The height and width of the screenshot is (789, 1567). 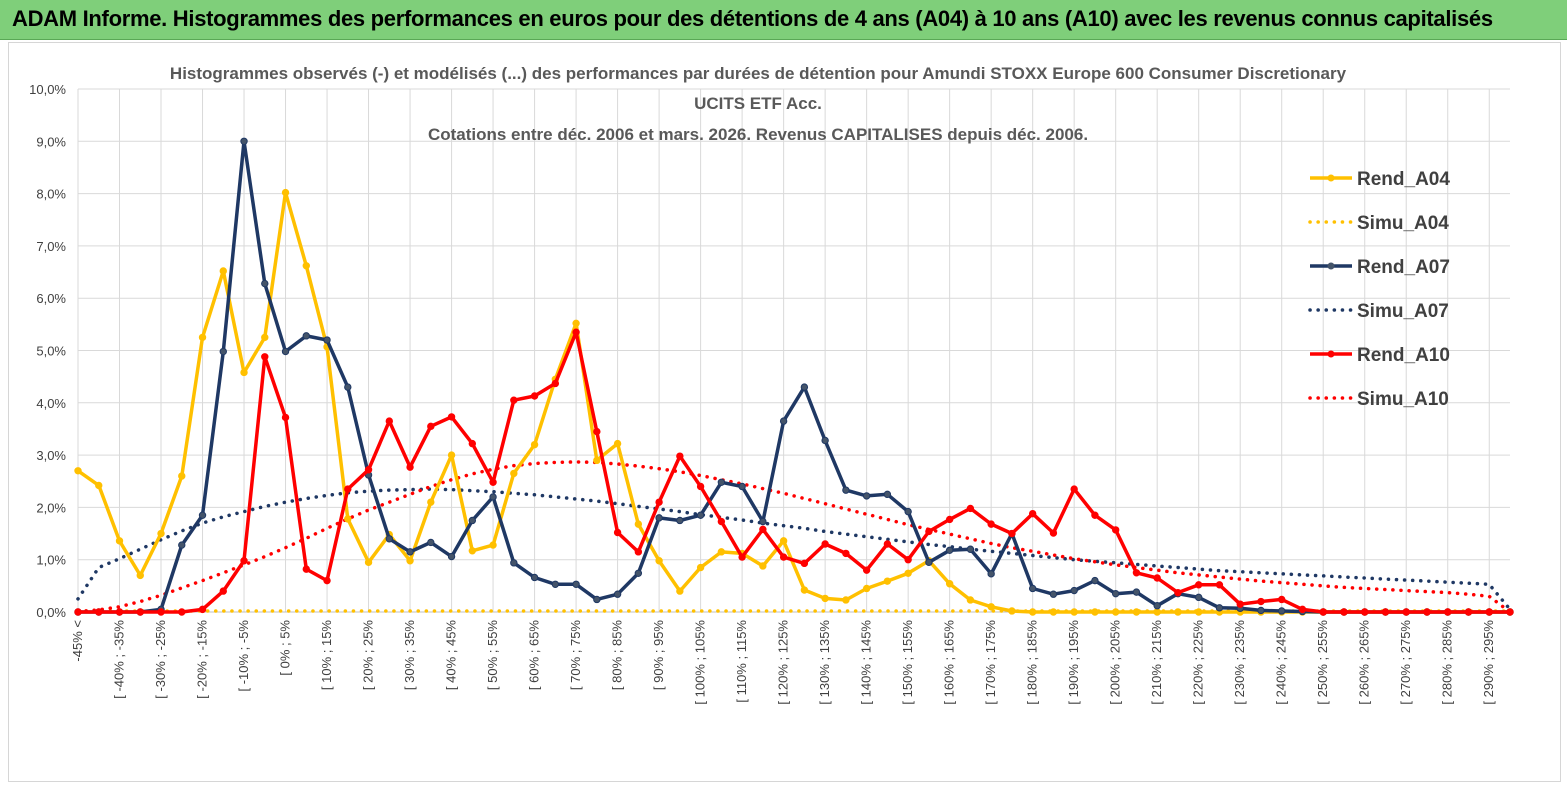 I want to click on y-tick-label: 4,0%, so click(x=51, y=403).